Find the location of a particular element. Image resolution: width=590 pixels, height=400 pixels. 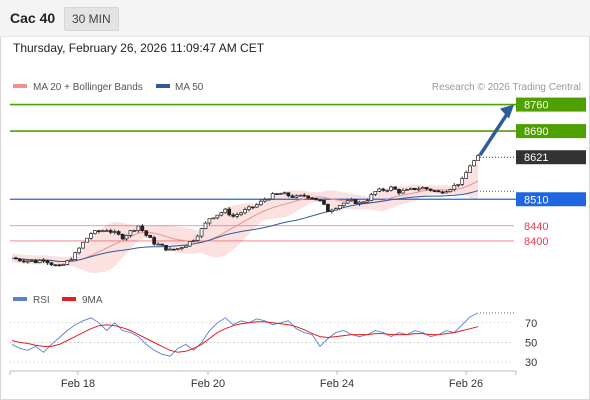

legend-label-ma50: MA 50 is located at coordinates (189, 87).